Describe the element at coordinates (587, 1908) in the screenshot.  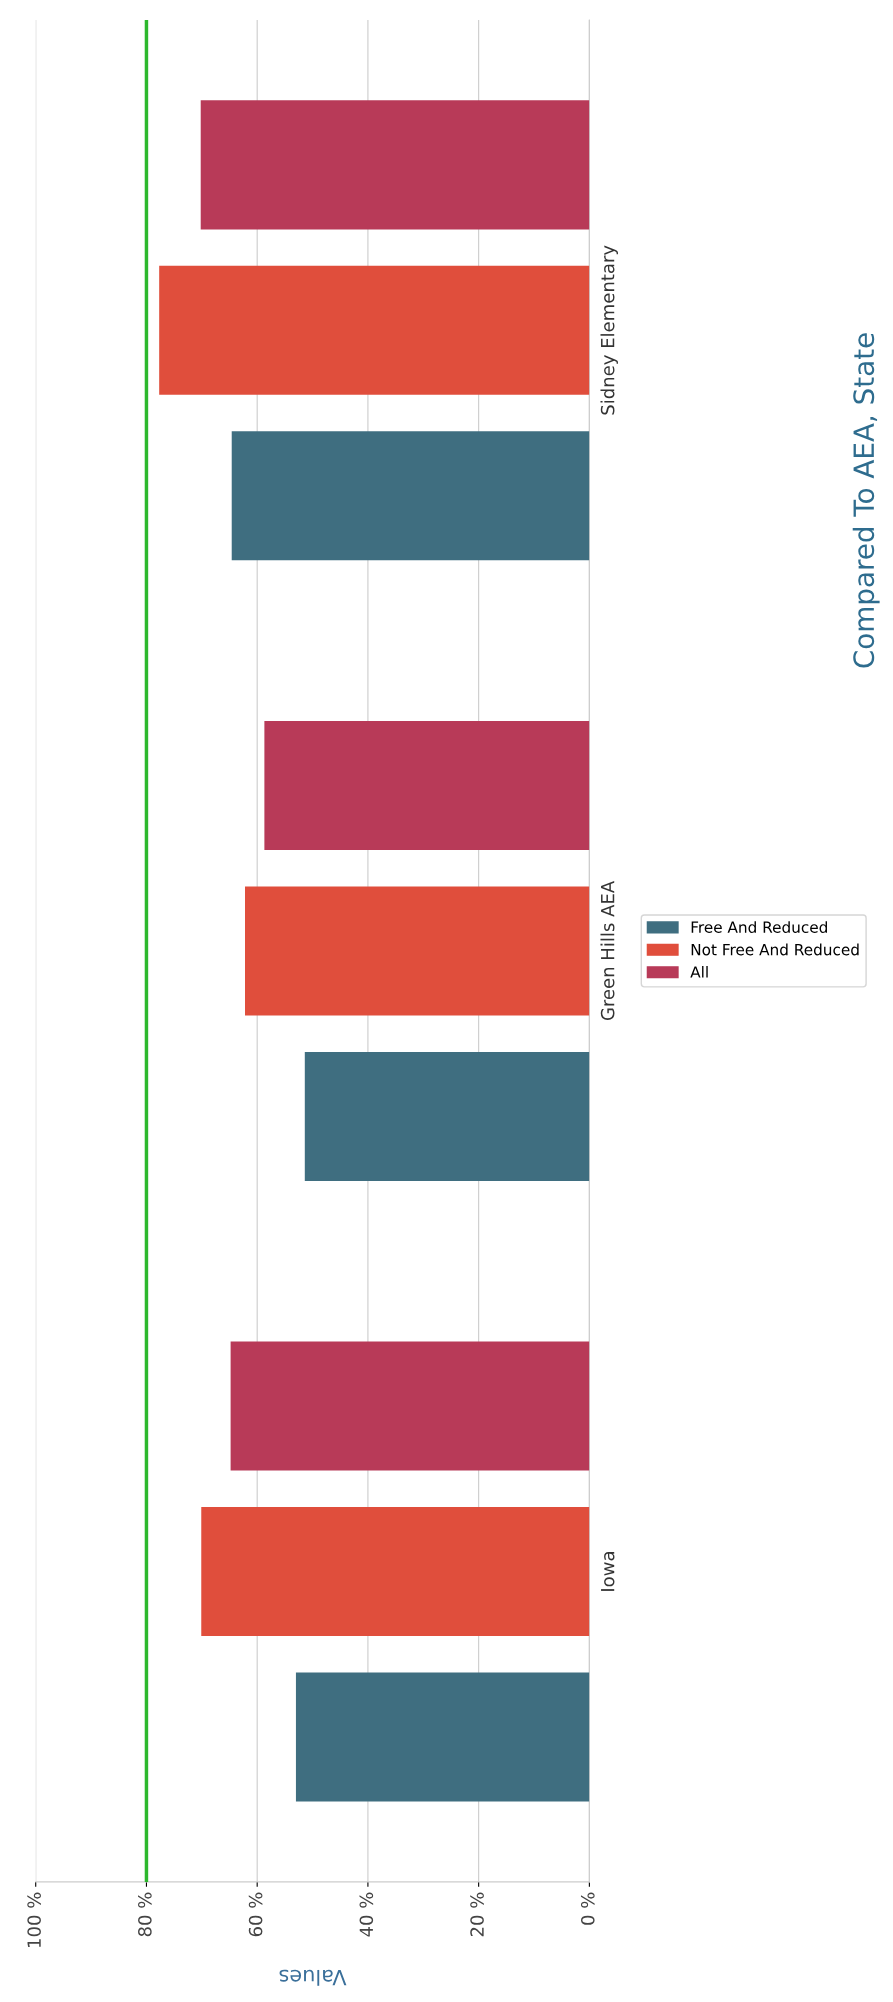
I see `x-tick-label: 0 %` at that location.